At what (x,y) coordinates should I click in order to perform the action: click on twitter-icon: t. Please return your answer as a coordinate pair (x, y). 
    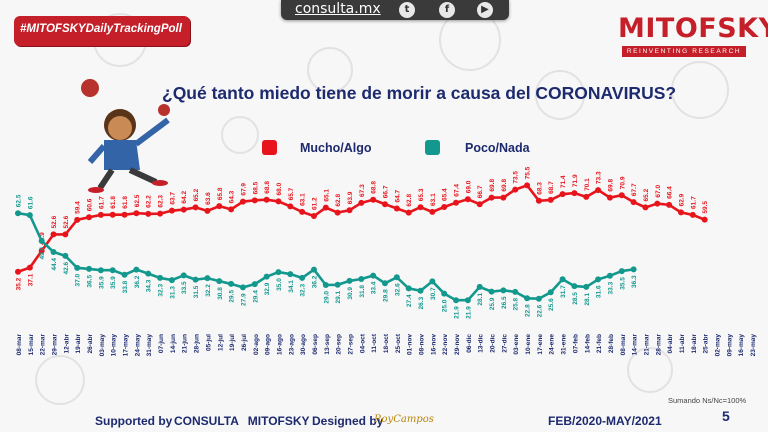
    Looking at the image, I should click on (407, 10).